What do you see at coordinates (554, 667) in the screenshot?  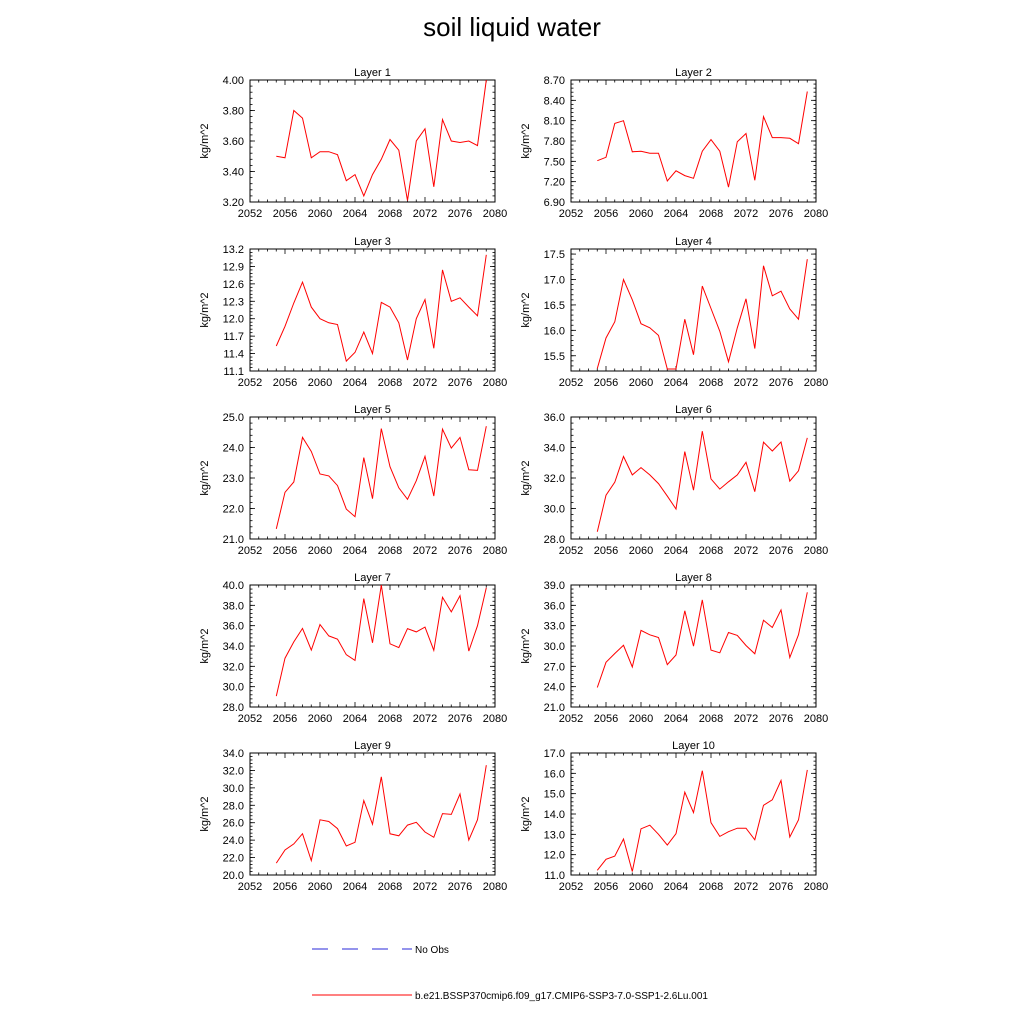 I see `y-tick-label: 27.0` at bounding box center [554, 667].